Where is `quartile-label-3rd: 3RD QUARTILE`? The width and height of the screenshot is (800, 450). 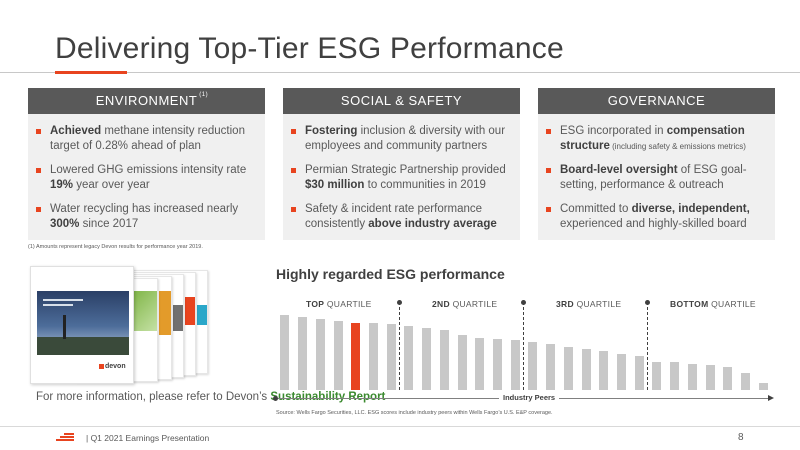 quartile-label-3rd: 3RD QUARTILE is located at coordinates (588, 304).